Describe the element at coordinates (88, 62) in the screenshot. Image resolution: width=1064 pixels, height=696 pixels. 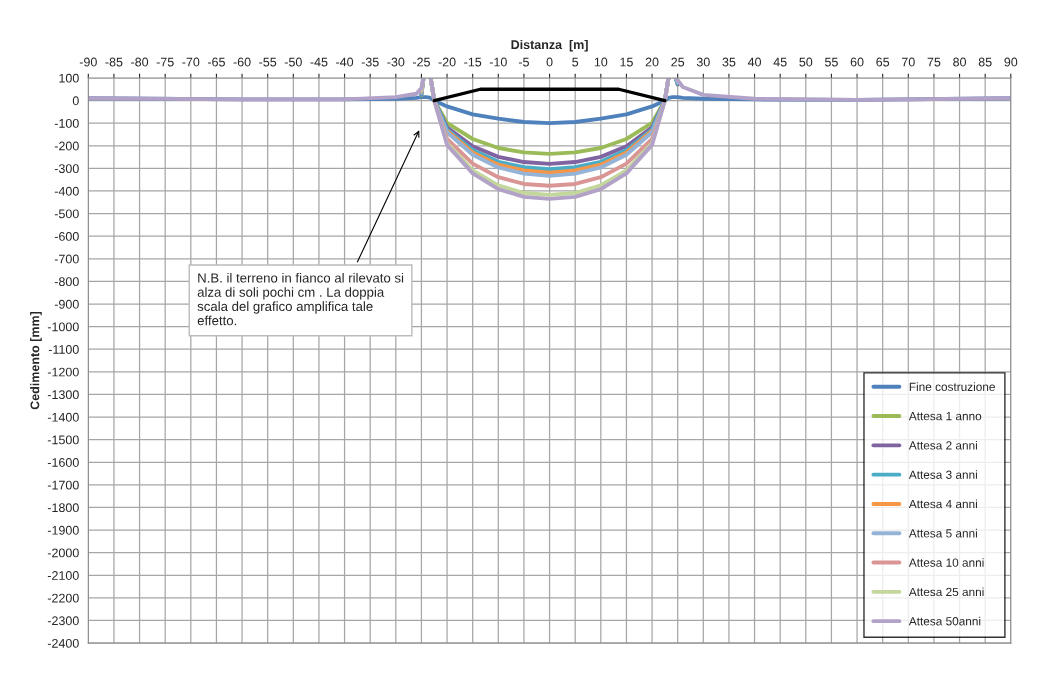
I see `x-tick-label: -90` at that location.